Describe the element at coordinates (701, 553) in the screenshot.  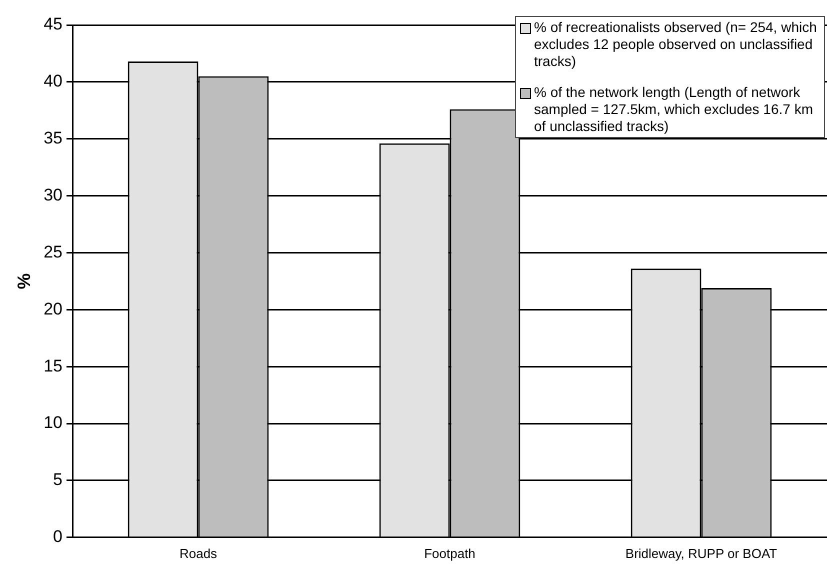
I see `x-tick-label: Bridleway, RUPP or BOAT` at that location.